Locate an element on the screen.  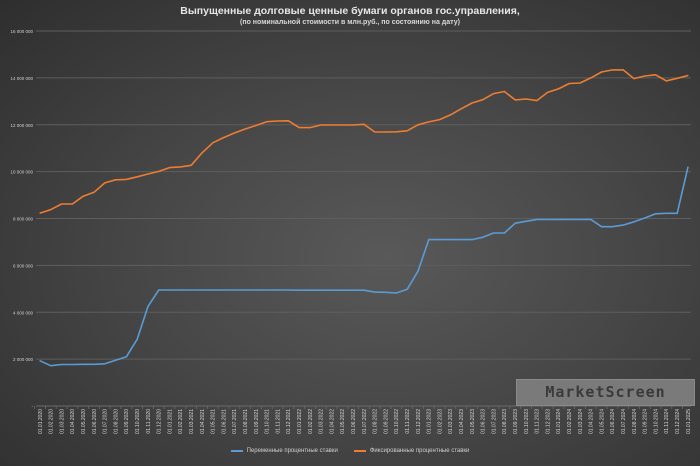
x-tick-label: 01.04.2021 is located at coordinates (203, 421).